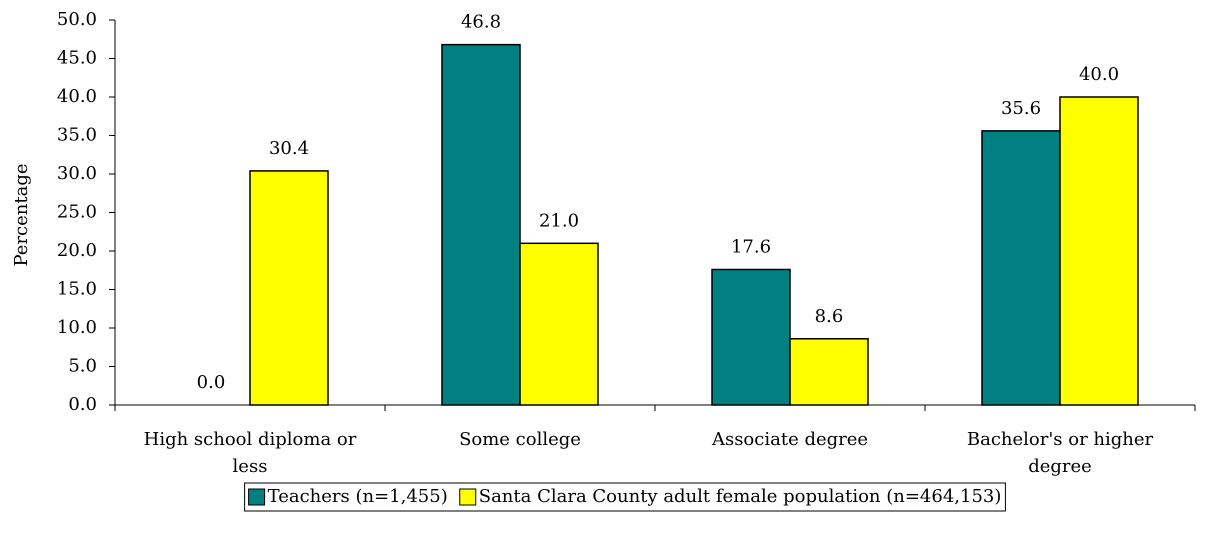 The image size is (1209, 546). I want to click on data-label: 46.8, so click(481, 22).